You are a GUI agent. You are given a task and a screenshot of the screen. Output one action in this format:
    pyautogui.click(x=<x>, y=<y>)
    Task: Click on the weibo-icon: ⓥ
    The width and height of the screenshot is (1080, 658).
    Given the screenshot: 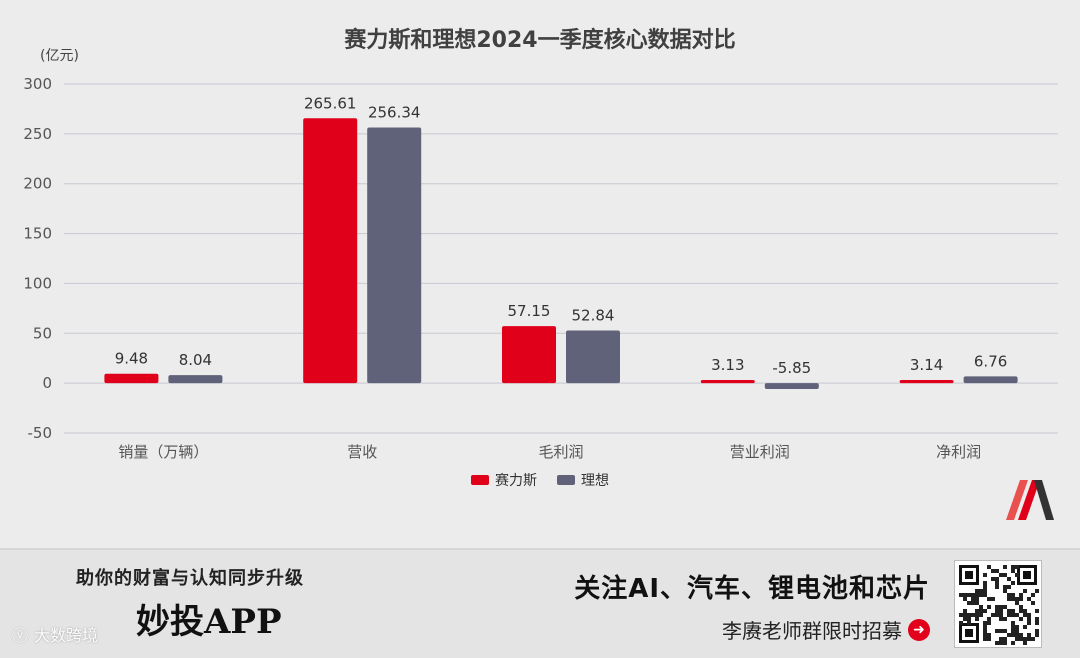 What is the action you would take?
    pyautogui.click(x=20, y=635)
    